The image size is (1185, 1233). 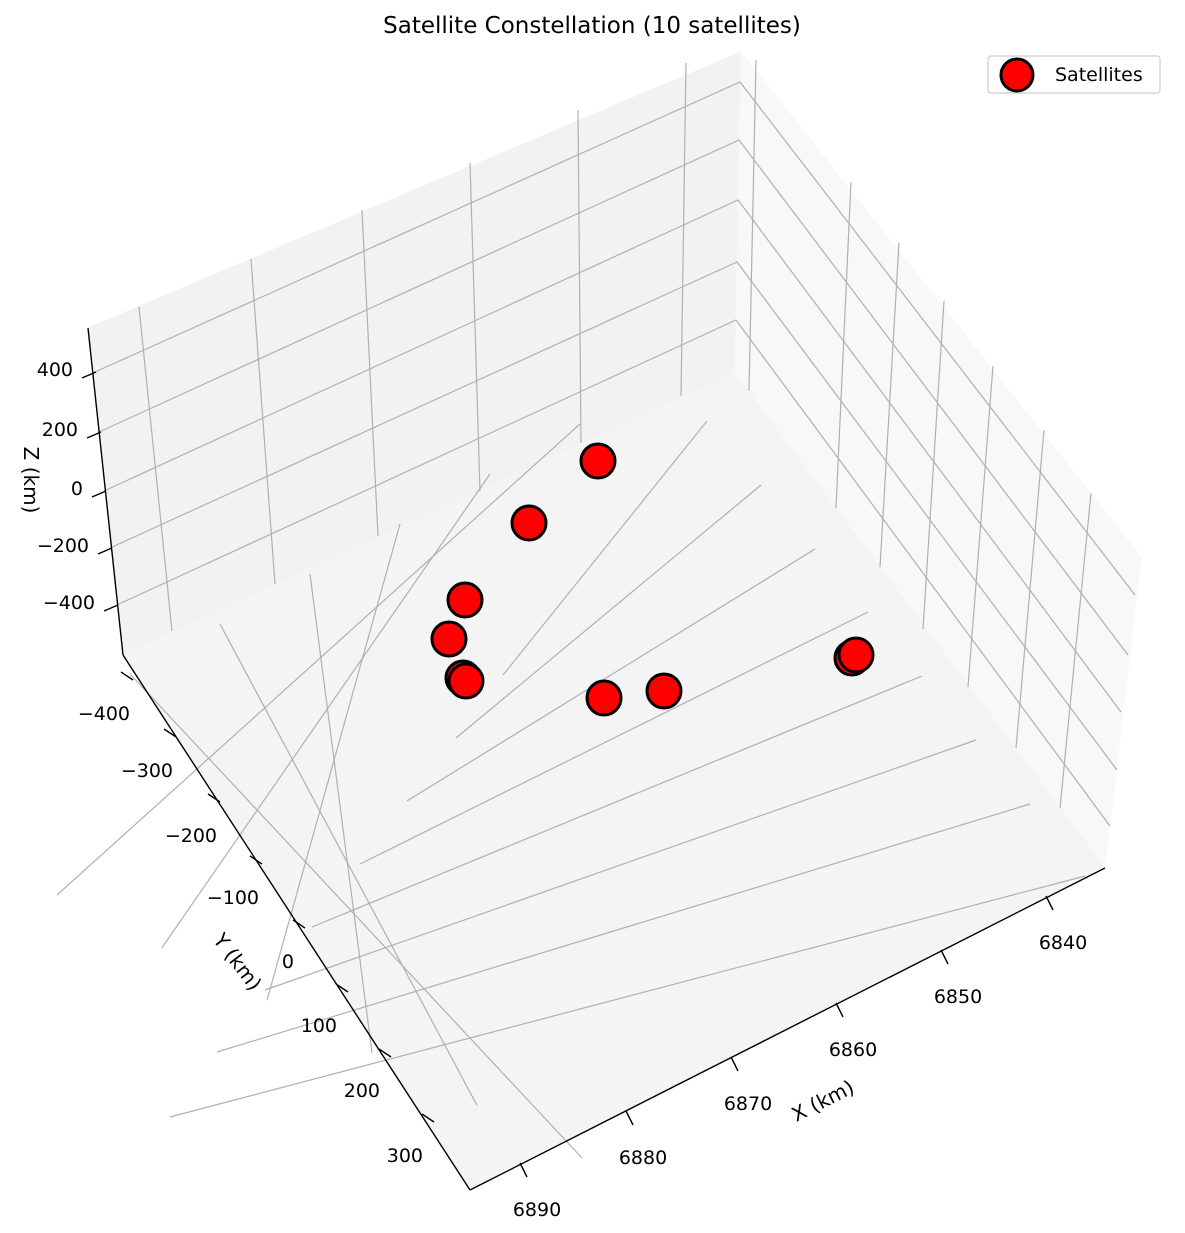 What do you see at coordinates (237, 961) in the screenshot?
I see `y-axis-label: Y (km)` at bounding box center [237, 961].